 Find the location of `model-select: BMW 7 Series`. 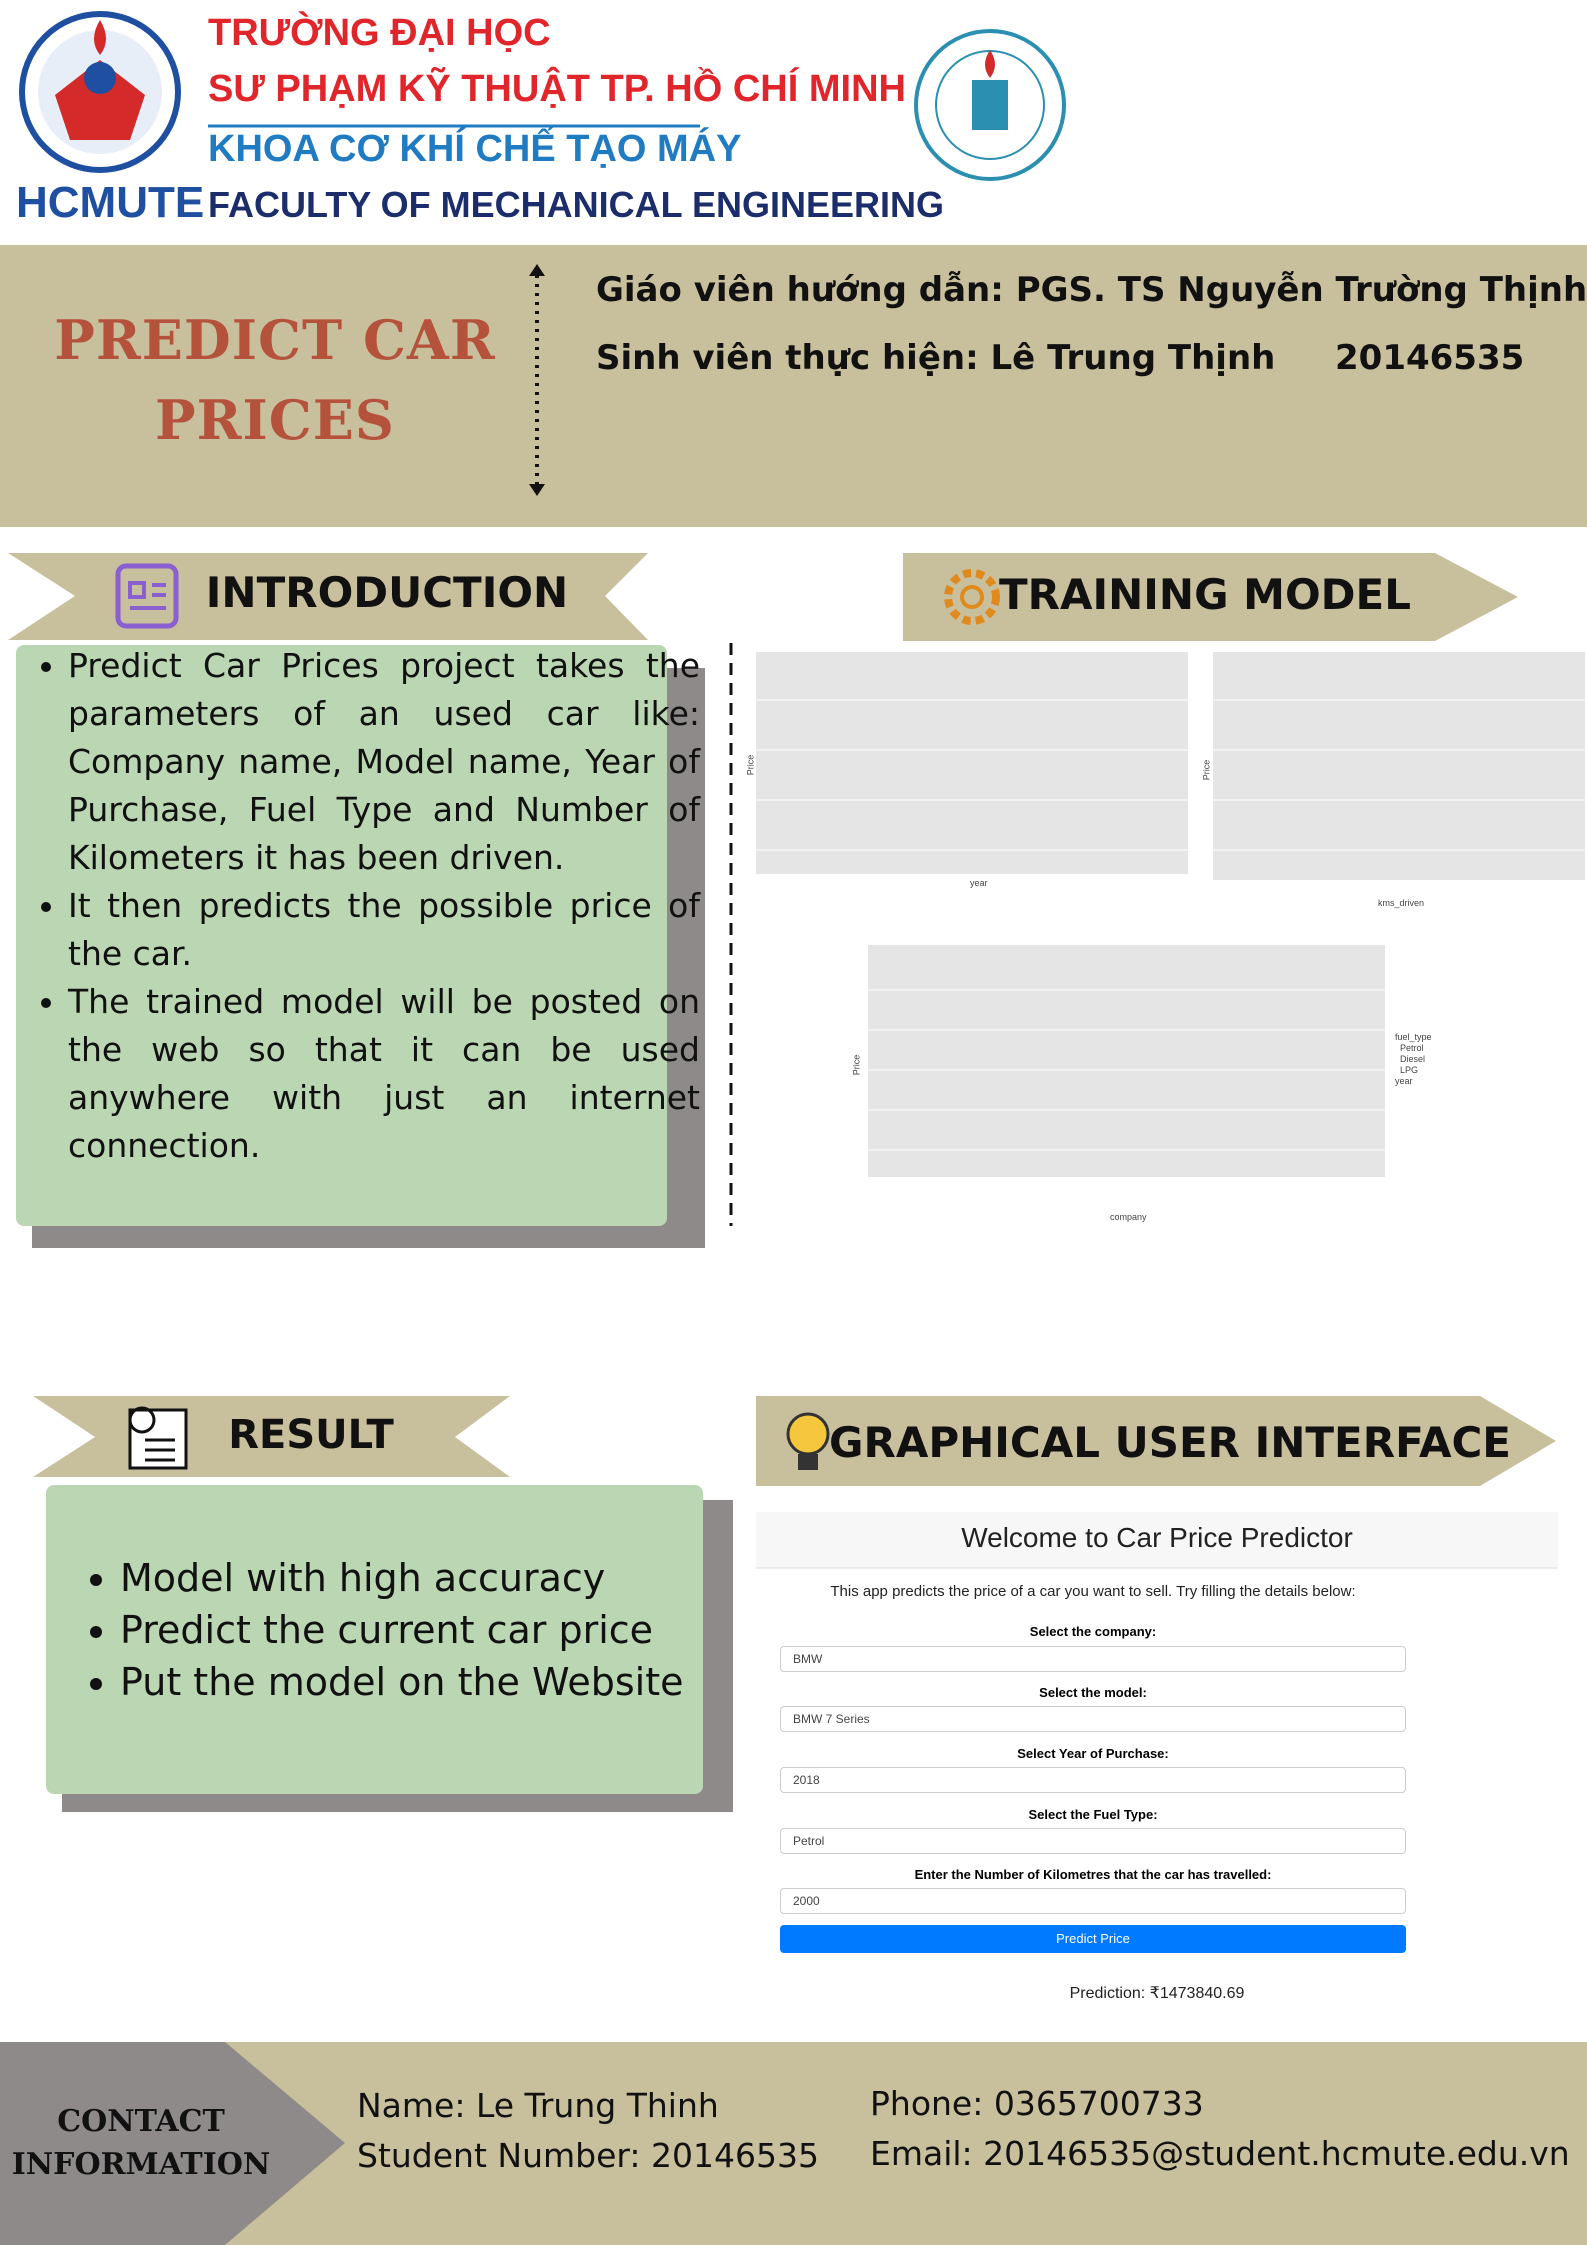

model-select: BMW 7 Series is located at coordinates (1093, 1719).